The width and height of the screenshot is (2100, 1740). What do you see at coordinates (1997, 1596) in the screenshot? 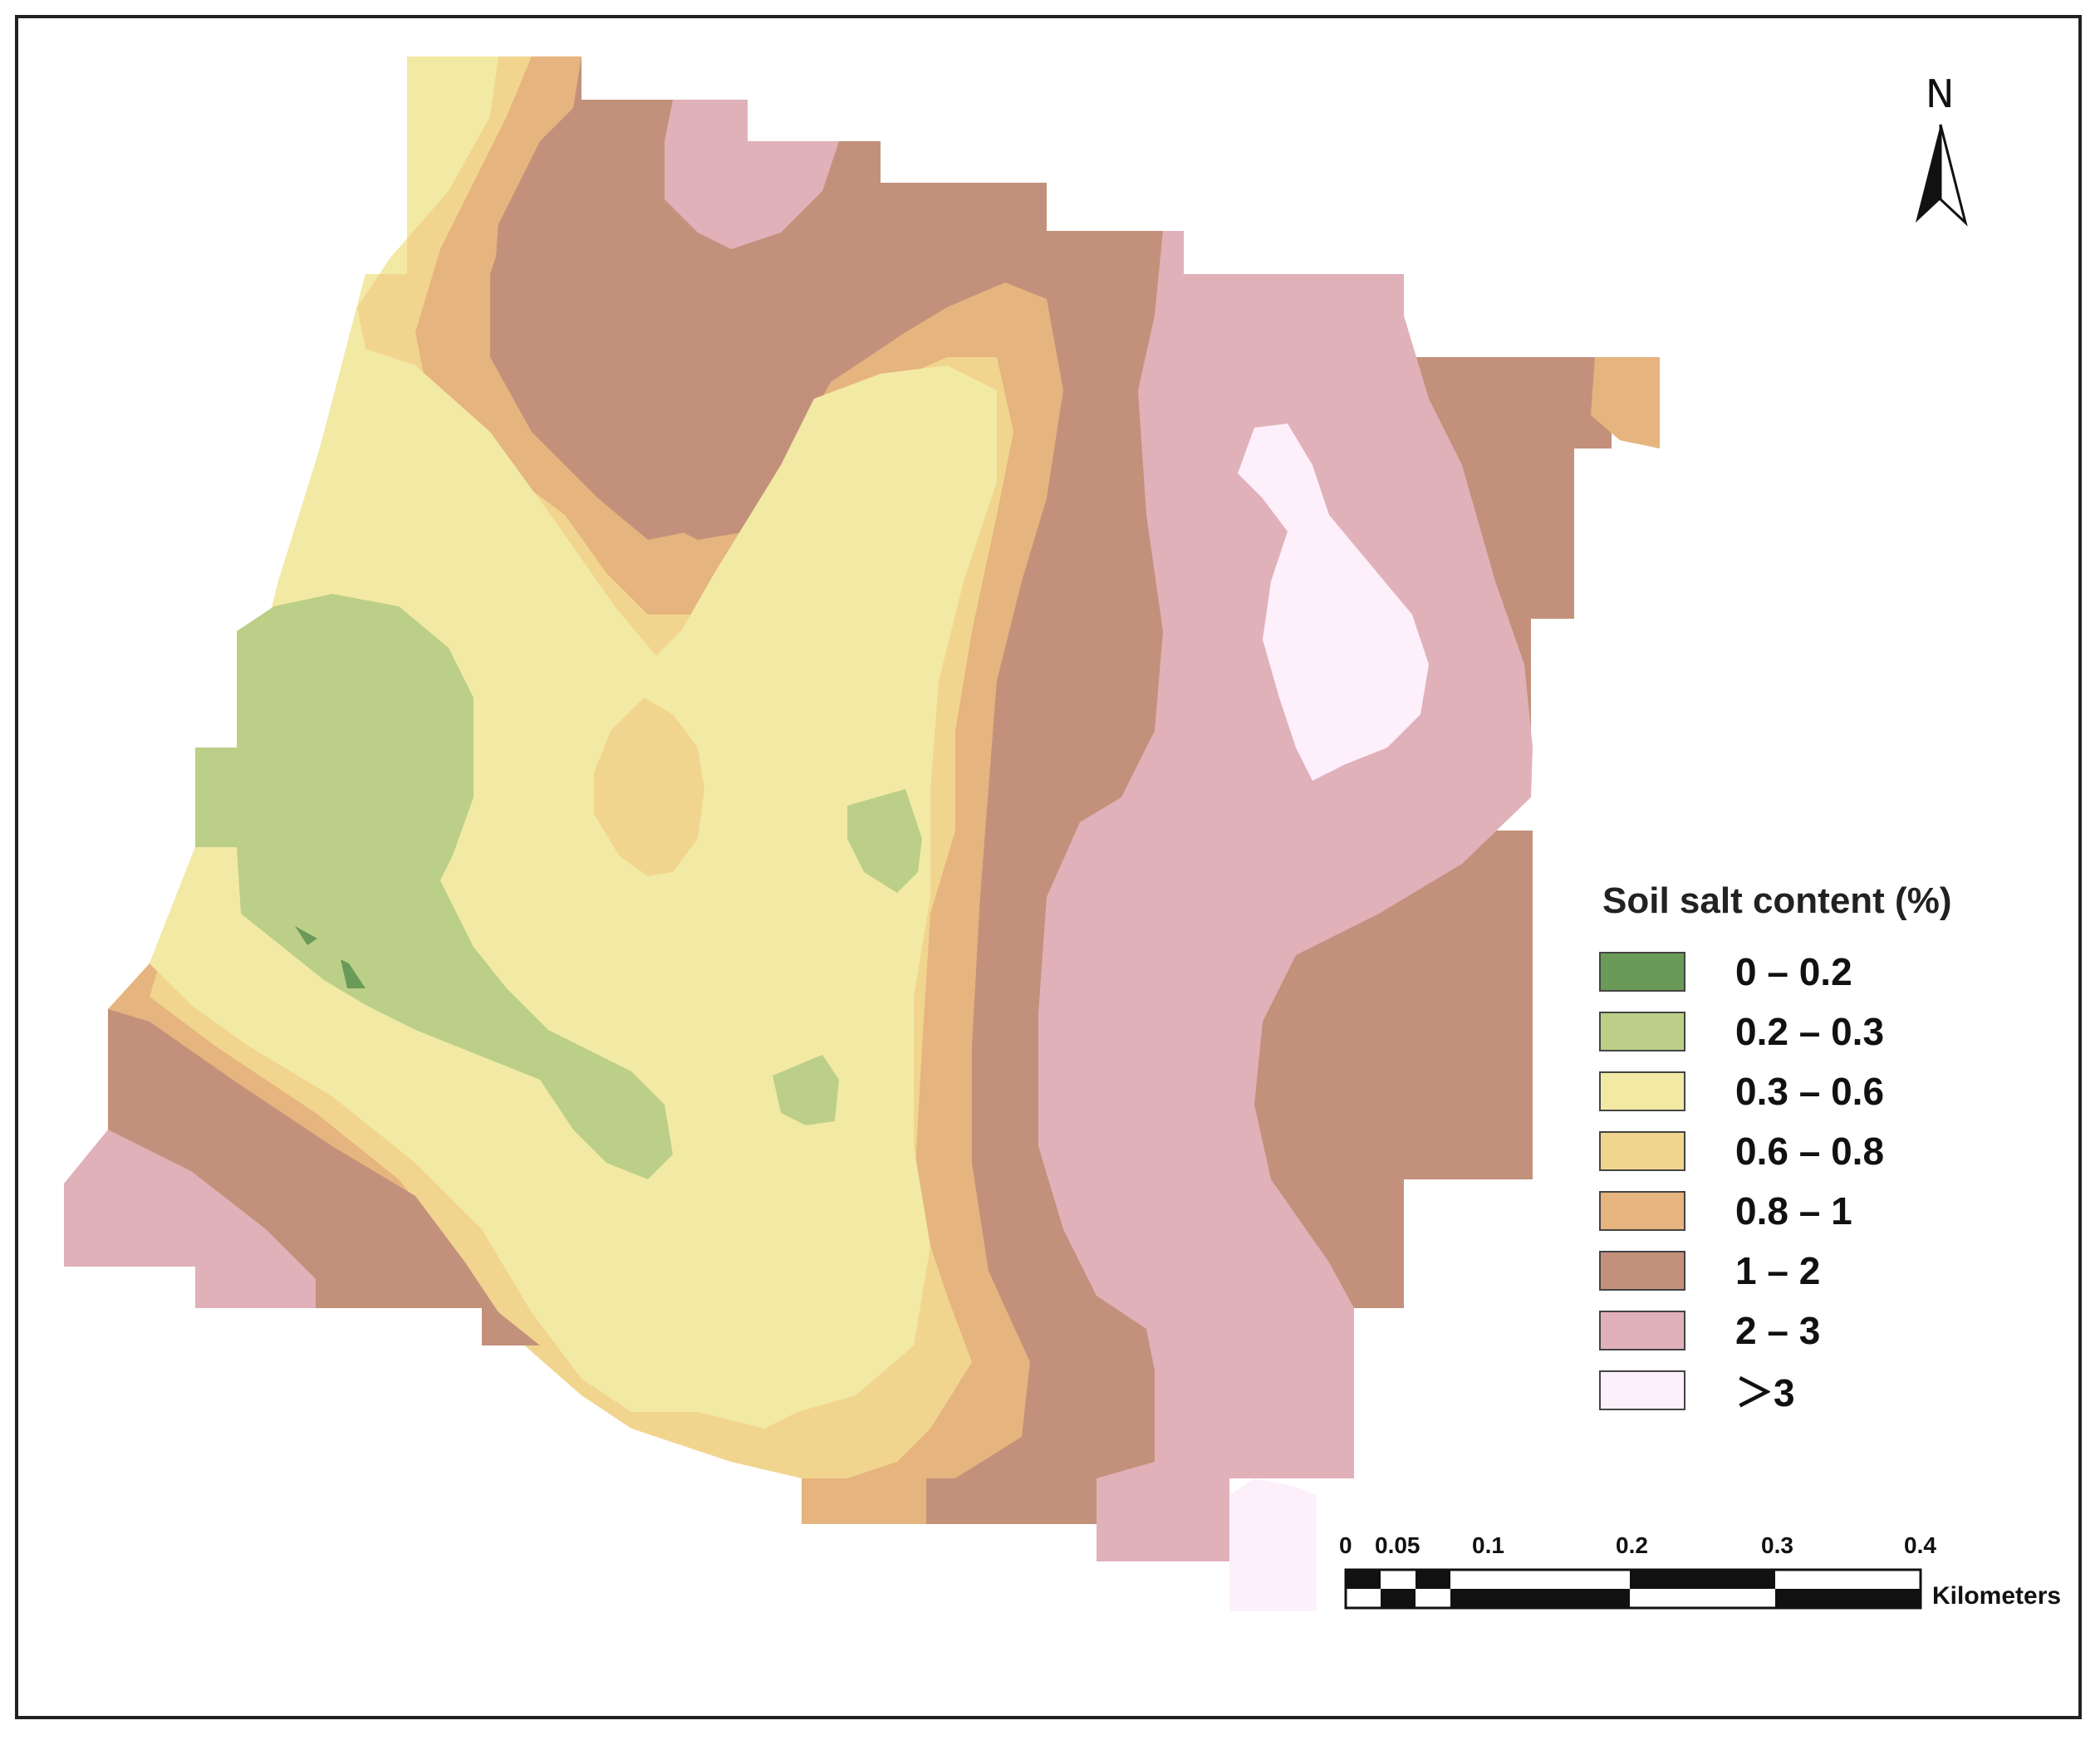
I see `scale-unit: Kilometers` at bounding box center [1997, 1596].